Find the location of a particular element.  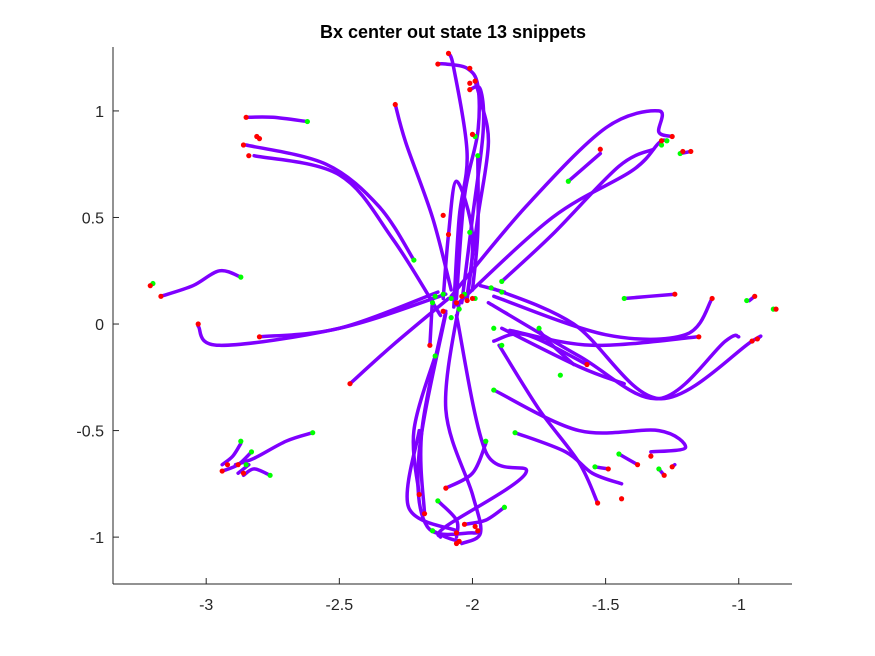

y-axis-ticks: -1 -0.5 0 0.5 1 is located at coordinates (97, 325).